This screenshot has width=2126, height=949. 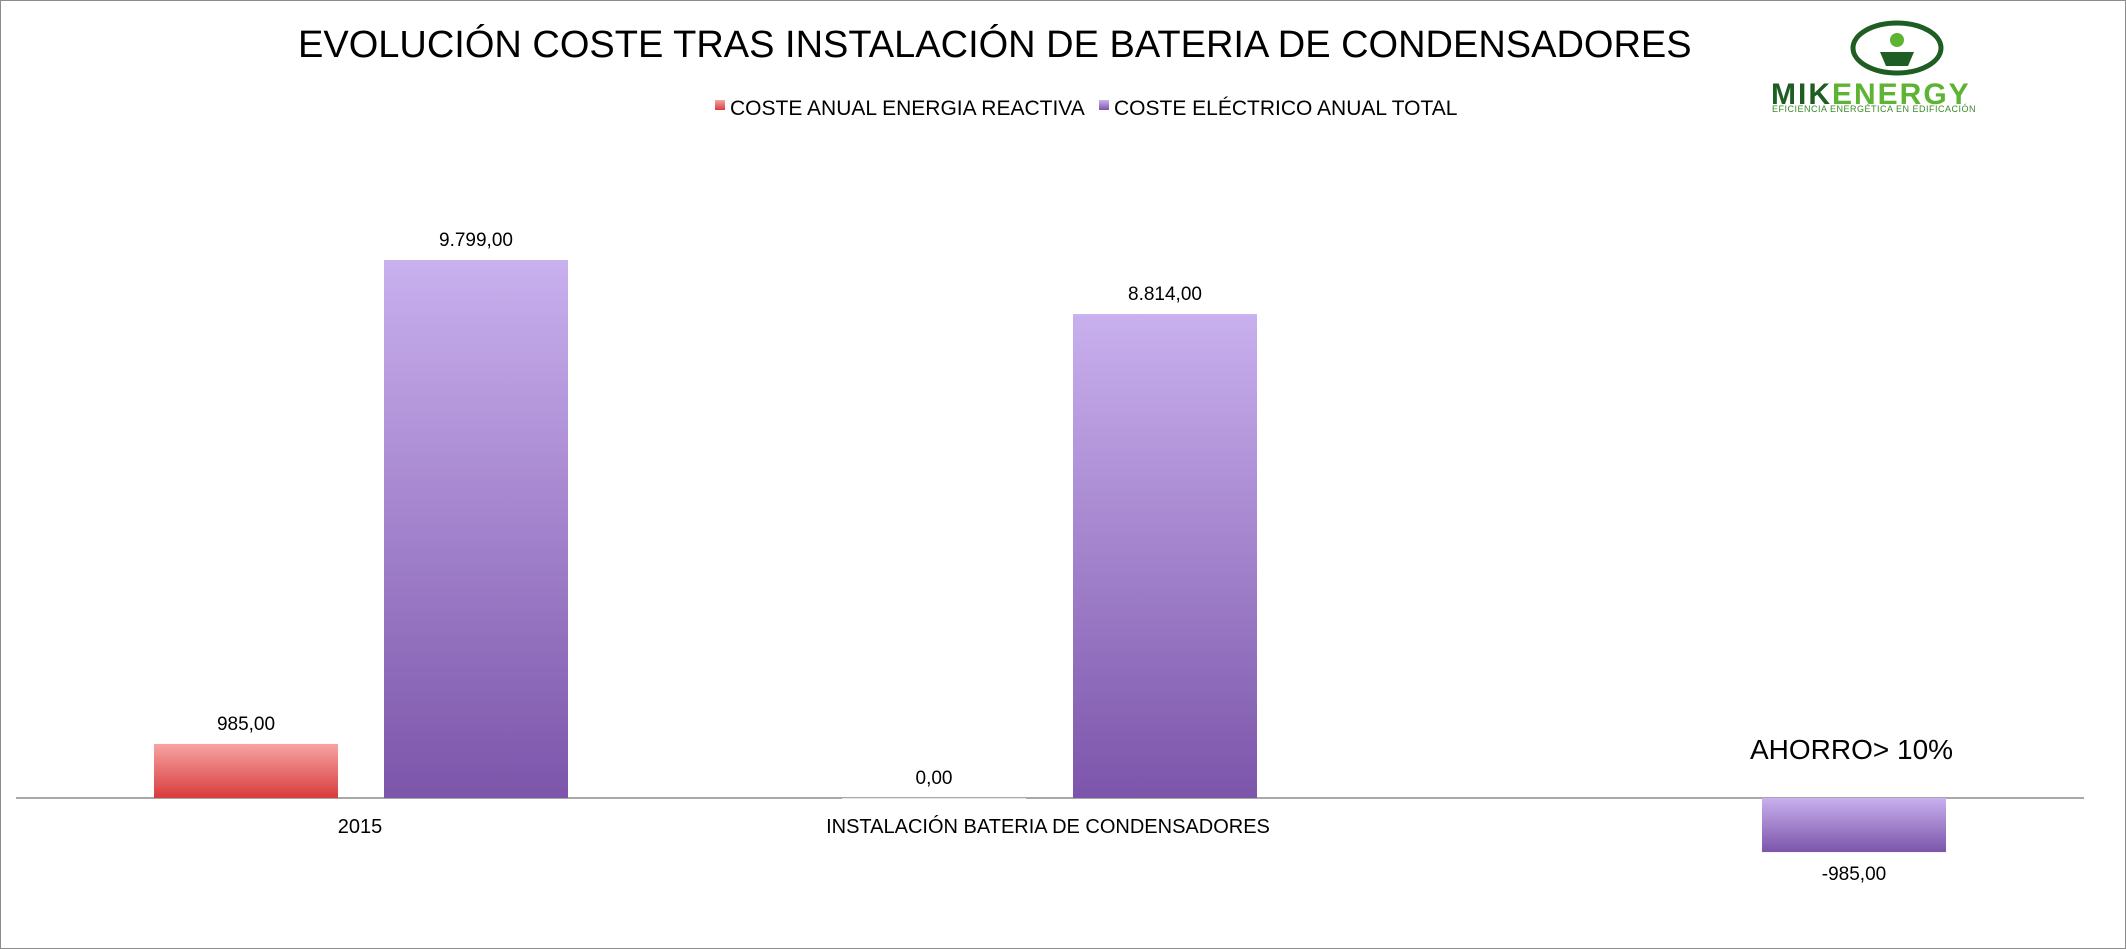 I want to click on legend-item-reactiva: COSTE ANUAL ENERGIA REACTIVA, so click(x=900, y=108).